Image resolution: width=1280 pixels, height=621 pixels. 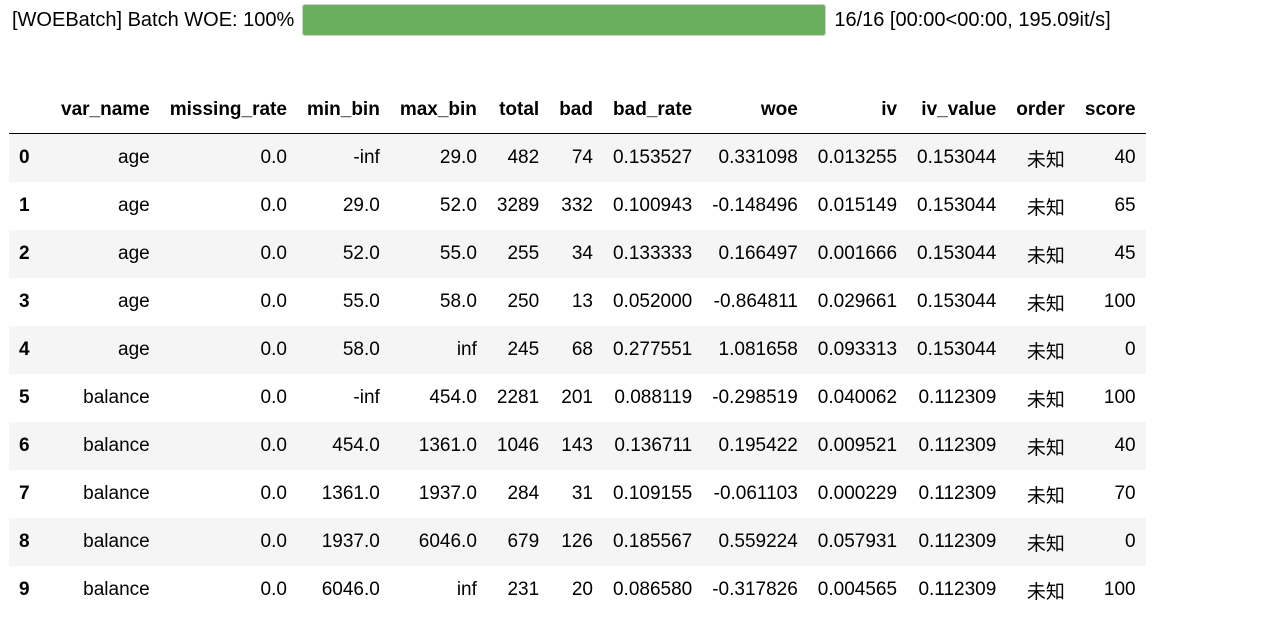 I want to click on cell-min-bin: 6046.0, so click(x=350, y=589).